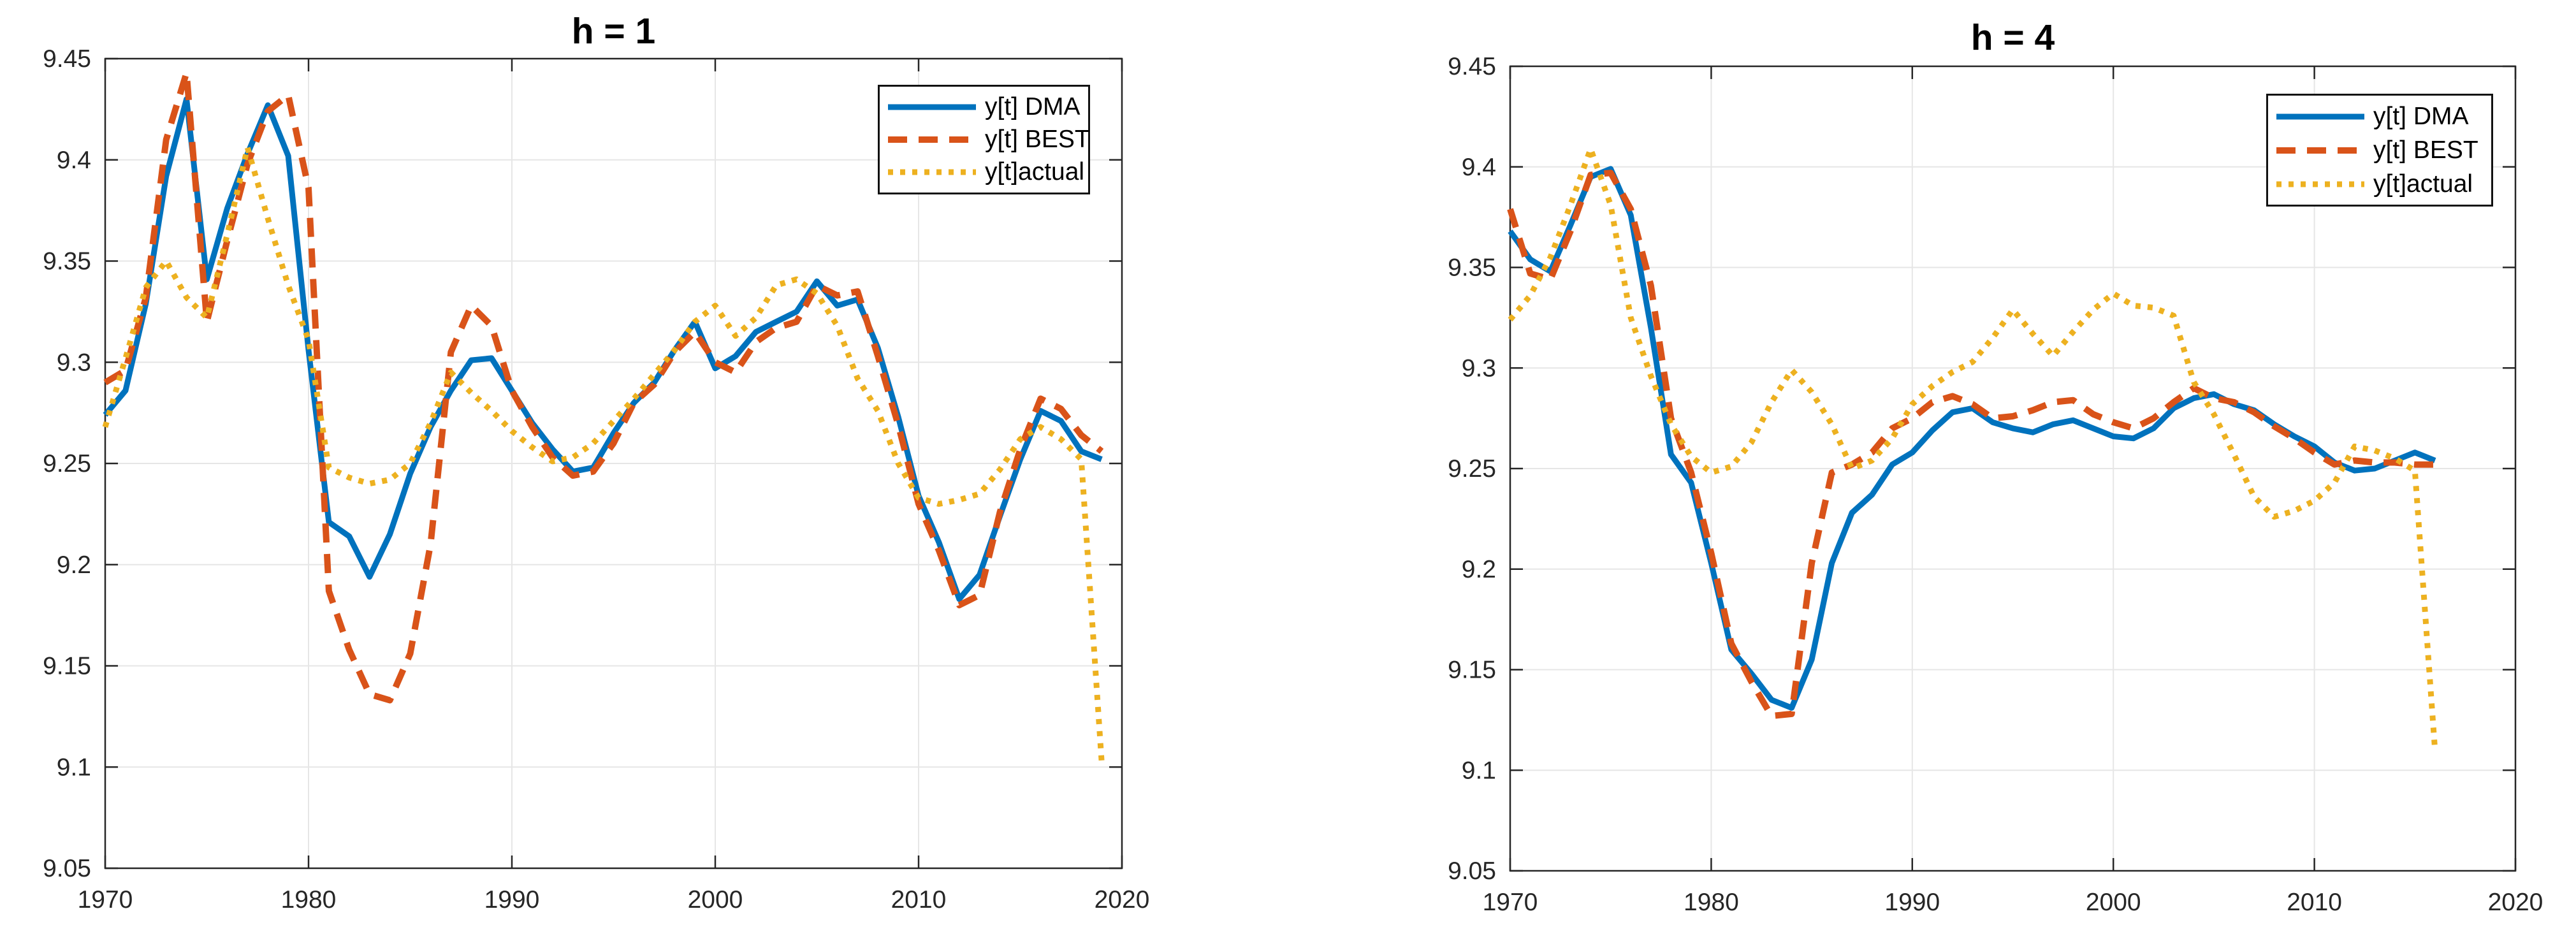 This screenshot has width=2576, height=932. I want to click on legend-h1: y[t] DMA y[t] BEST y[t]actual, so click(984, 139).